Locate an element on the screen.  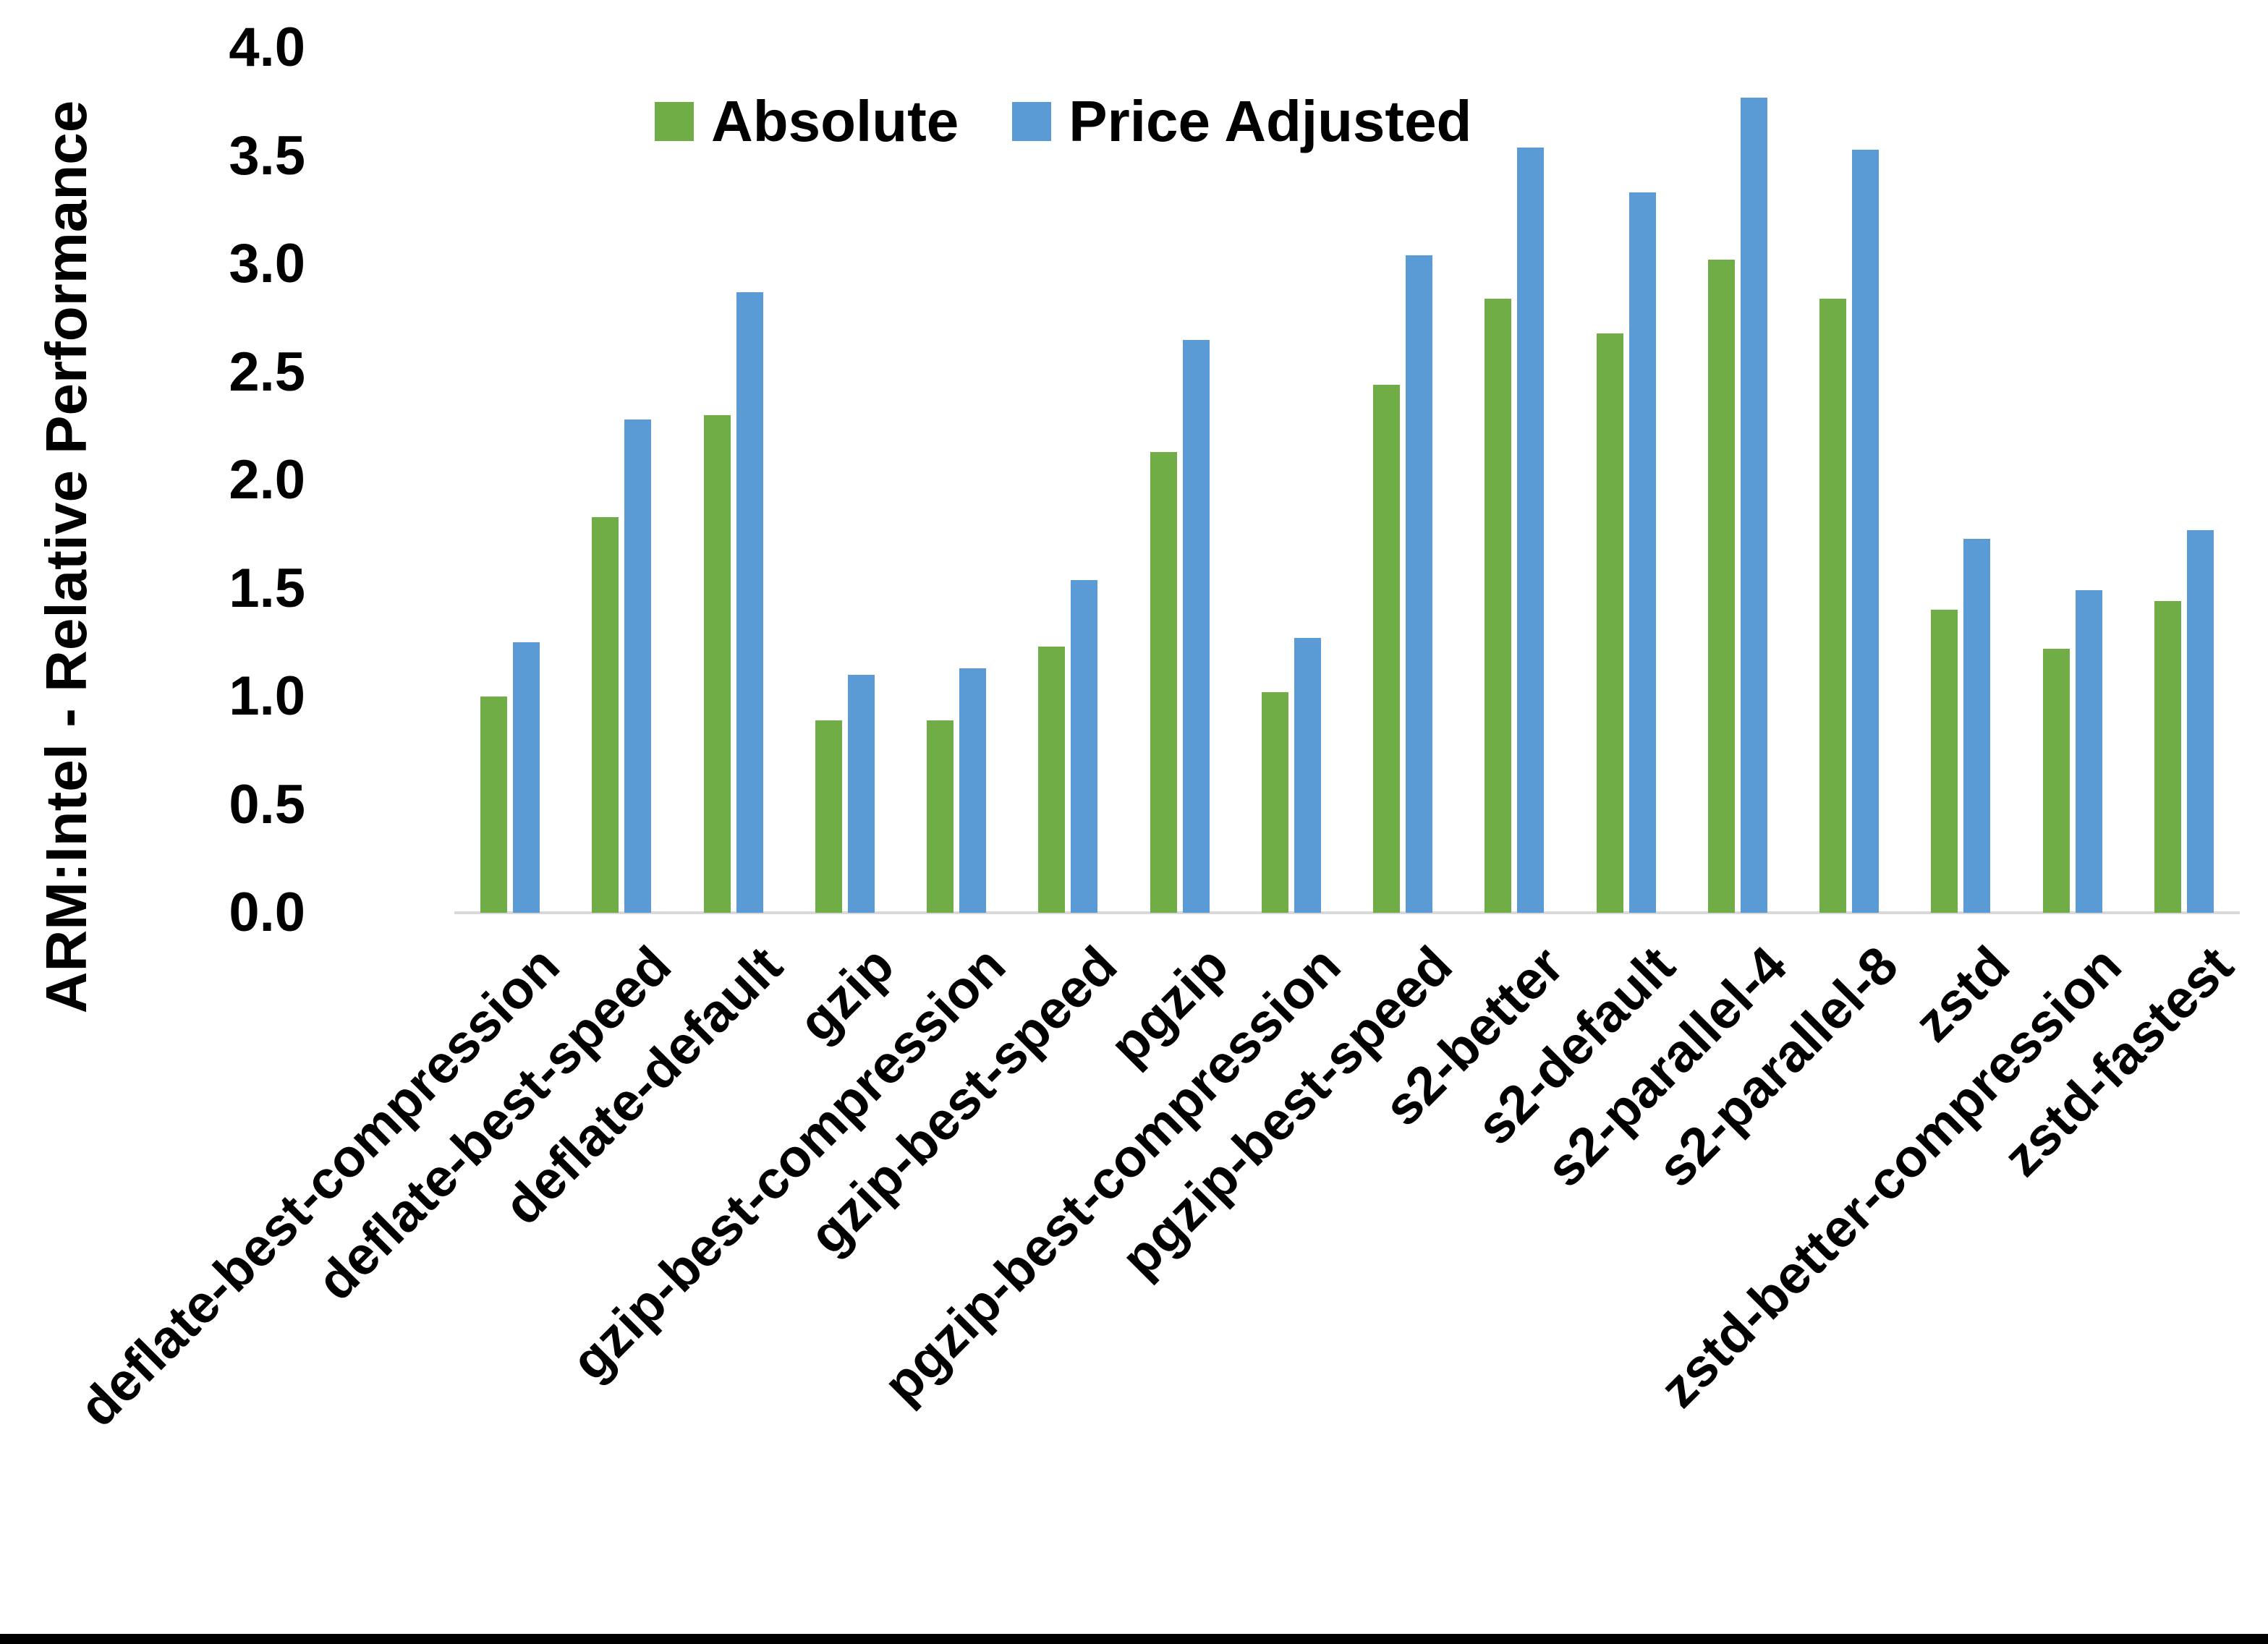
bar-price-adjusted-pgzip-best-compression is located at coordinates (1307, 775).